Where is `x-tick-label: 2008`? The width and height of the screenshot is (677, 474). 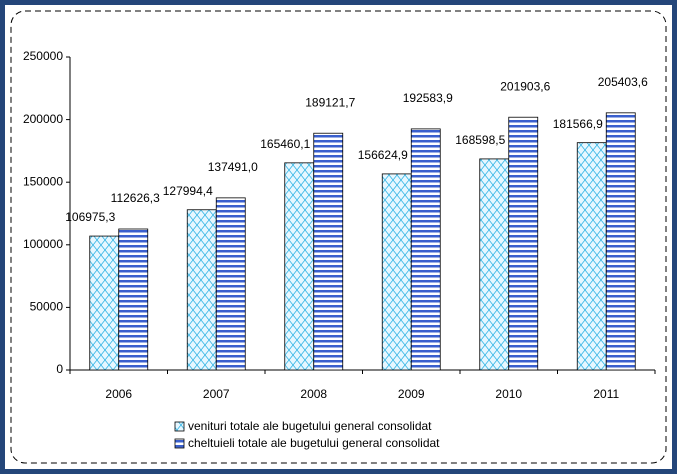 x-tick-label: 2008 is located at coordinates (313, 394).